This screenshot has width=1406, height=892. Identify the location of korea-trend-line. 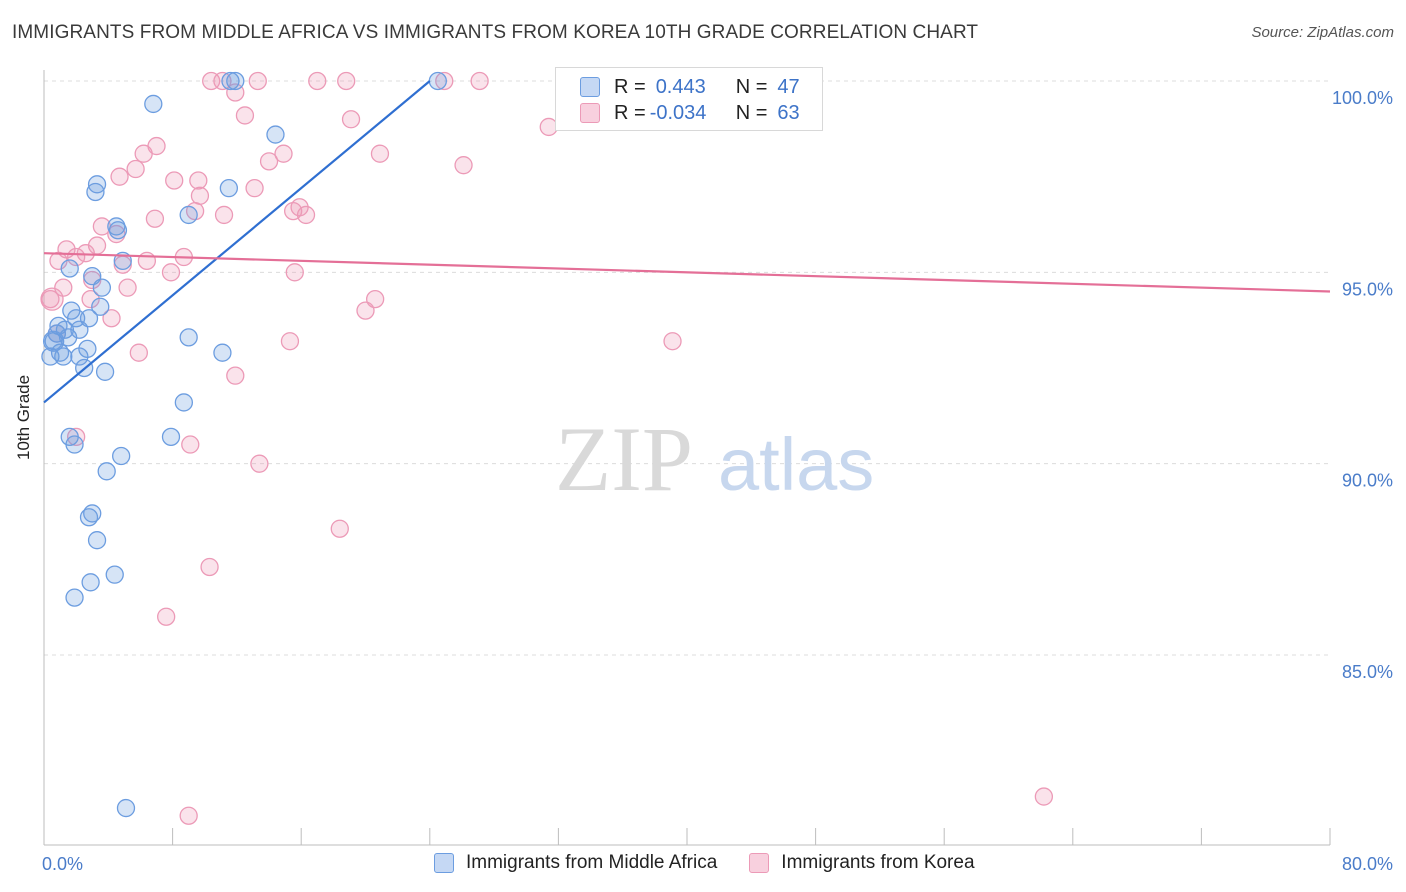
(687, 272).